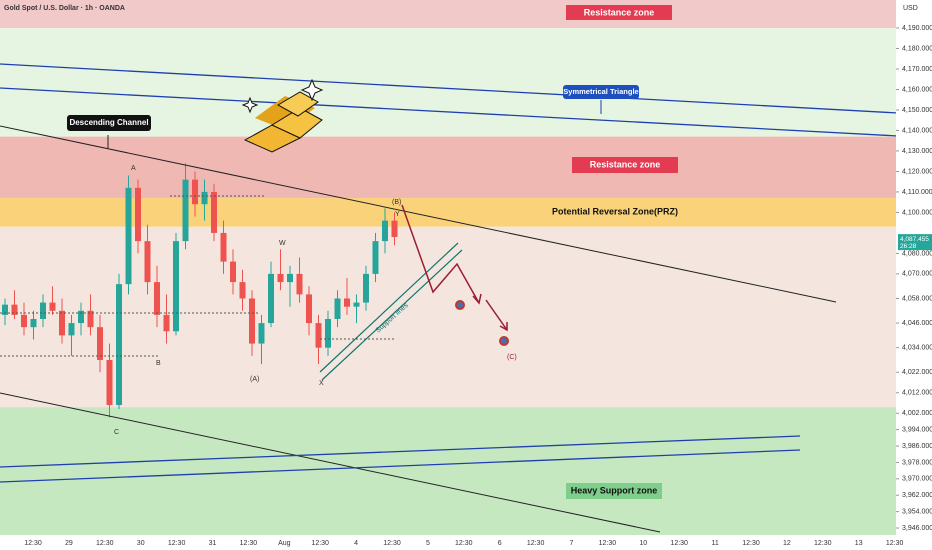  Describe the element at coordinates (158, 363) in the screenshot. I see `wave-label: B` at that location.